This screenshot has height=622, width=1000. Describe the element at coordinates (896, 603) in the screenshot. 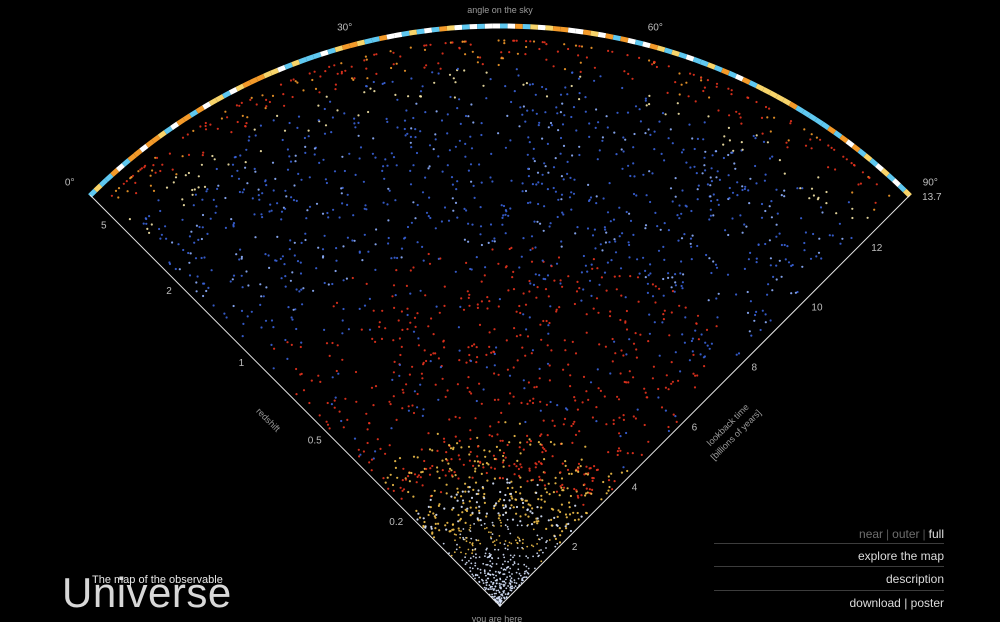

I see `download-poster-link: download | poster` at that location.